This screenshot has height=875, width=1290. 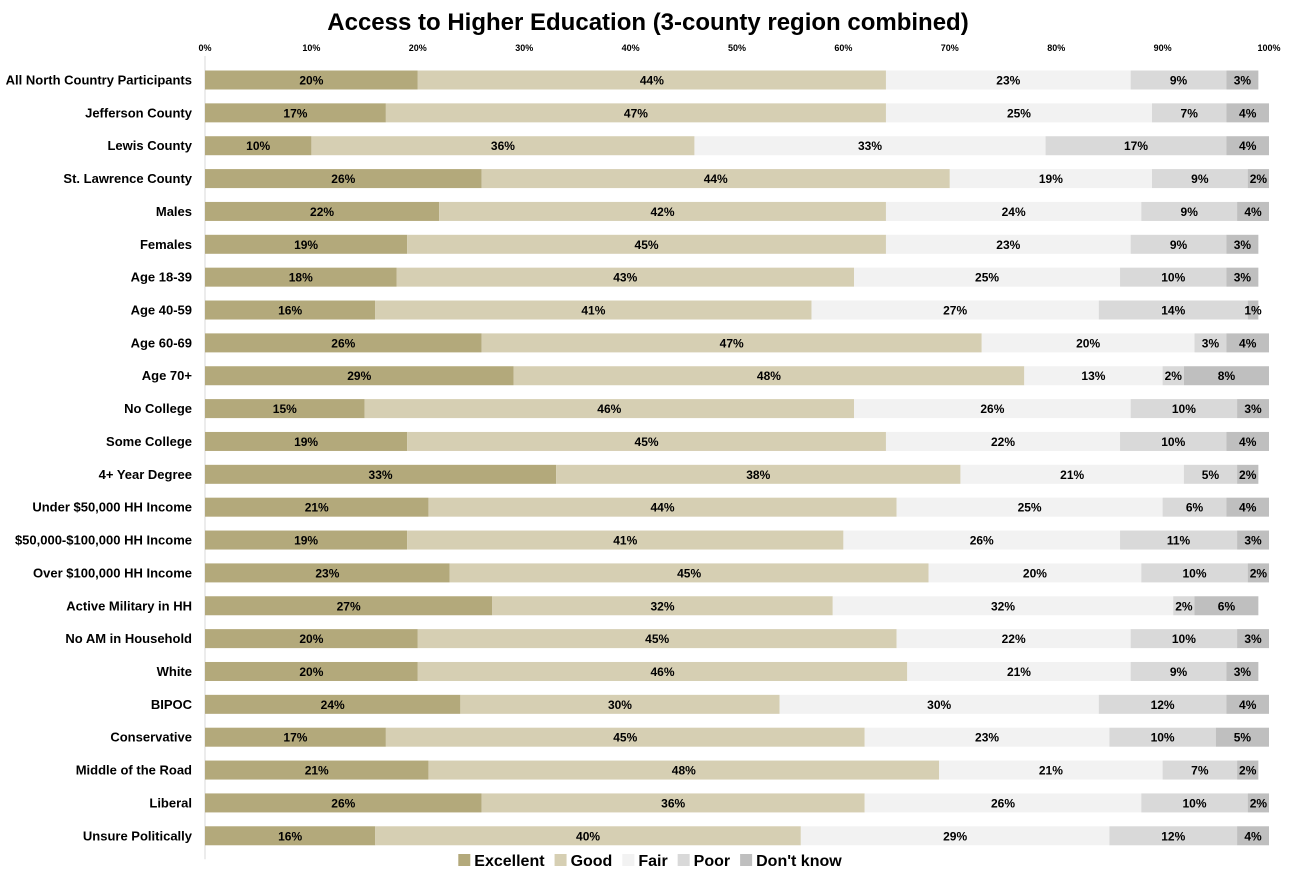 I want to click on data-label-excellent-middle-of-the-road: 21%, so click(x=317, y=771).